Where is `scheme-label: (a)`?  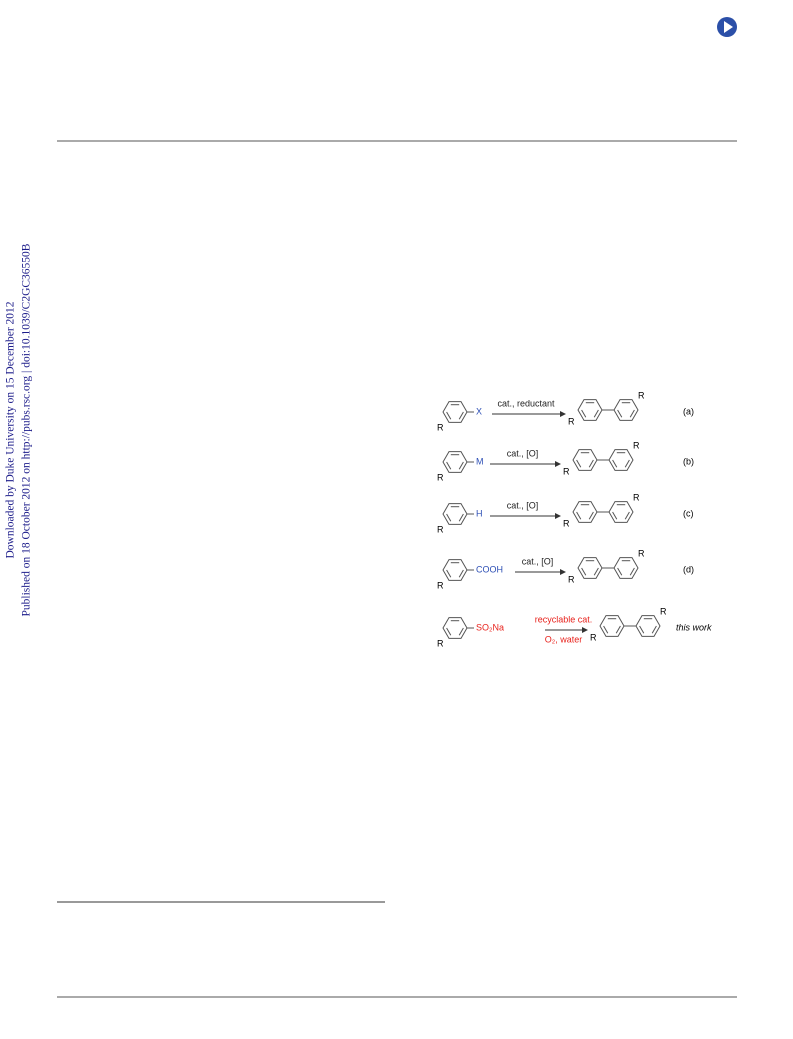
scheme-label: (a) is located at coordinates (688, 411).